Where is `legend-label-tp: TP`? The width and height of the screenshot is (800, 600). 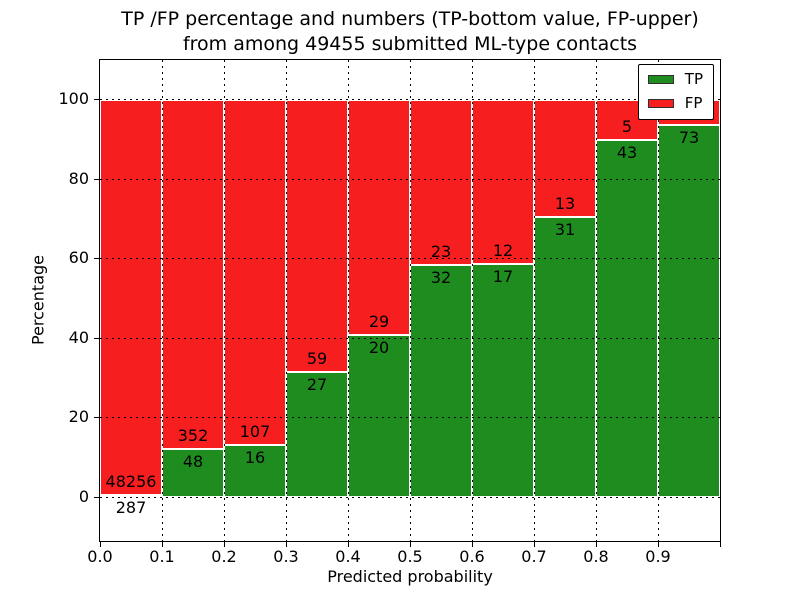
legend-label-tp: TP is located at coordinates (693, 79).